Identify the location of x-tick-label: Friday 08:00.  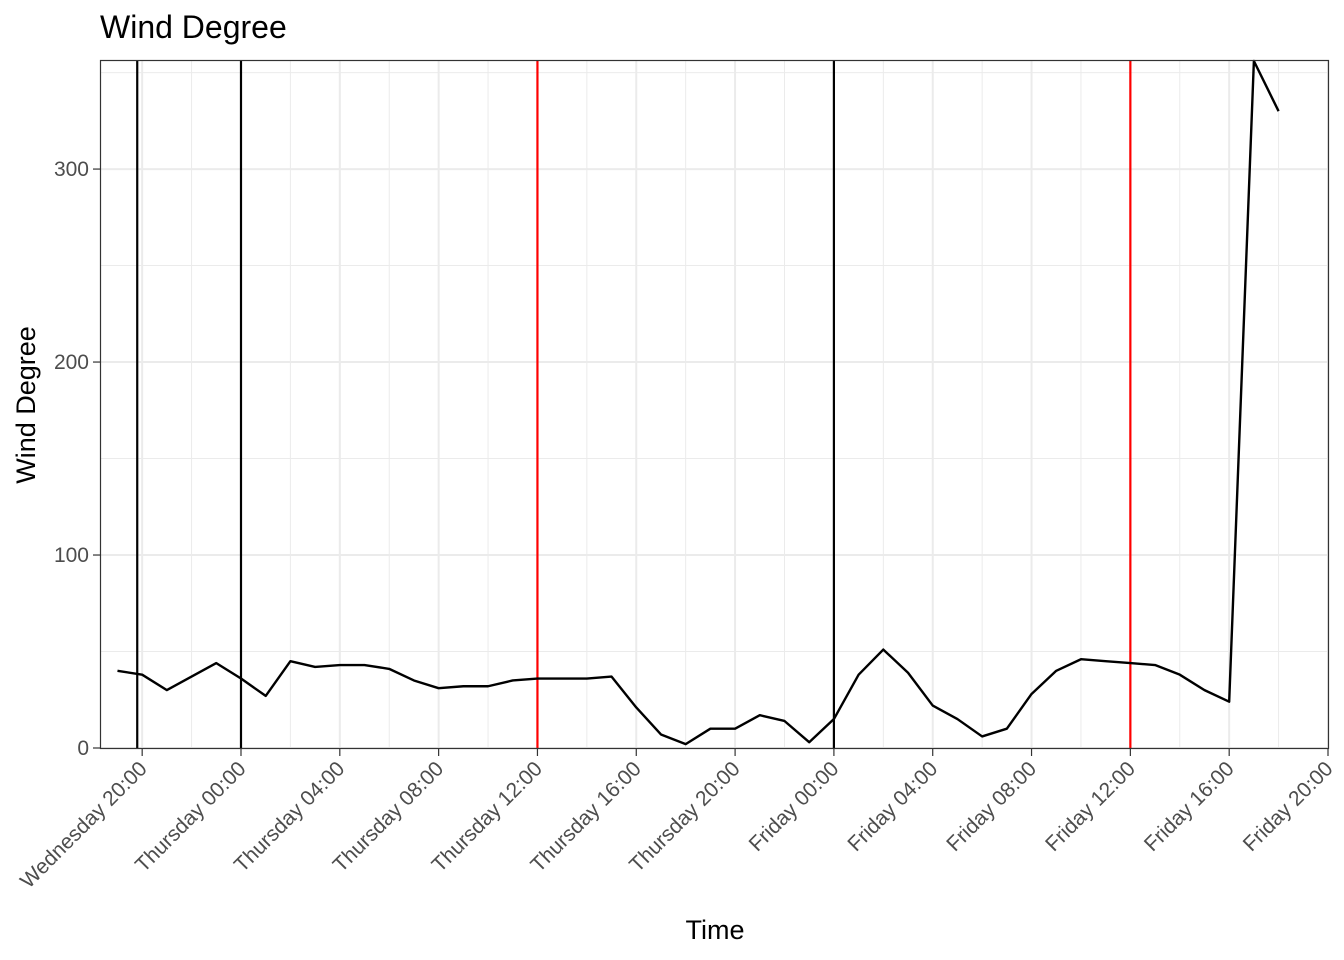
(991, 806).